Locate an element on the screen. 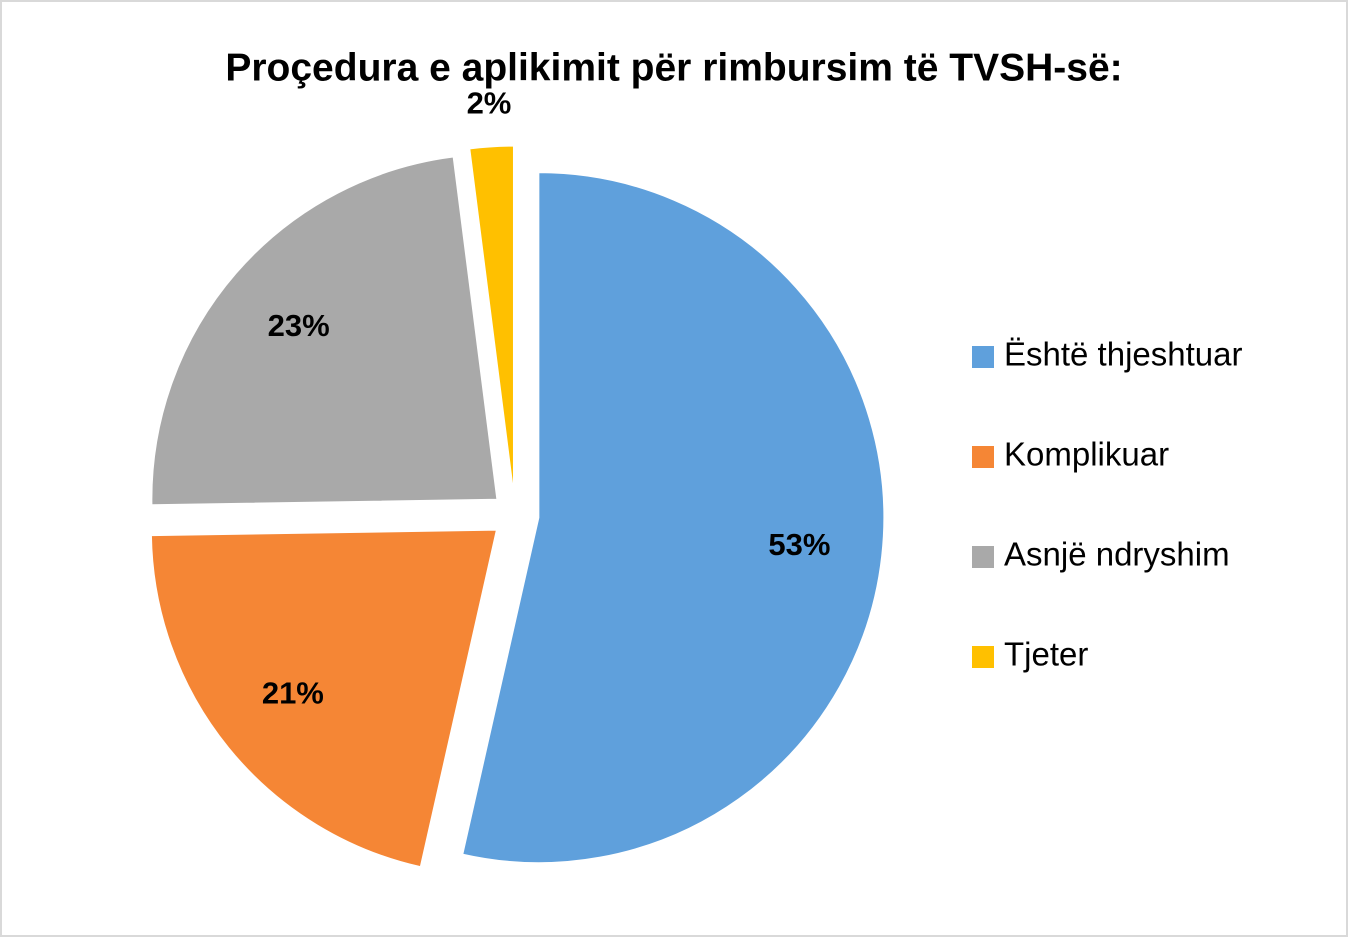 The image size is (1348, 937). data-label: 2% is located at coordinates (489, 103).